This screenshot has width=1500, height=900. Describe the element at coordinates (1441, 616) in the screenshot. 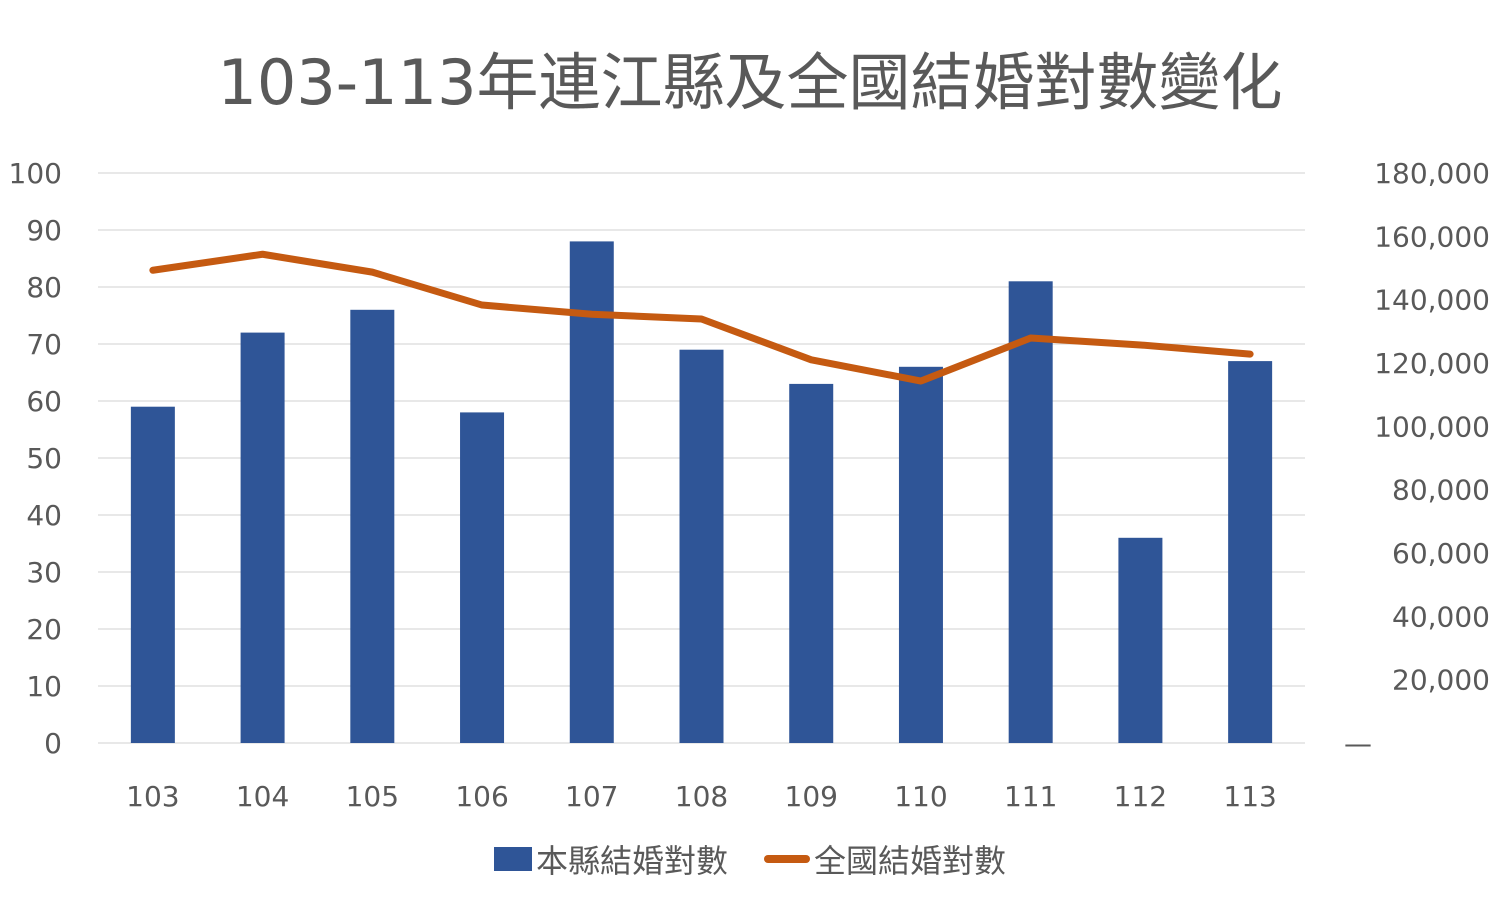

I see `right-tick-label: 40,000` at that location.